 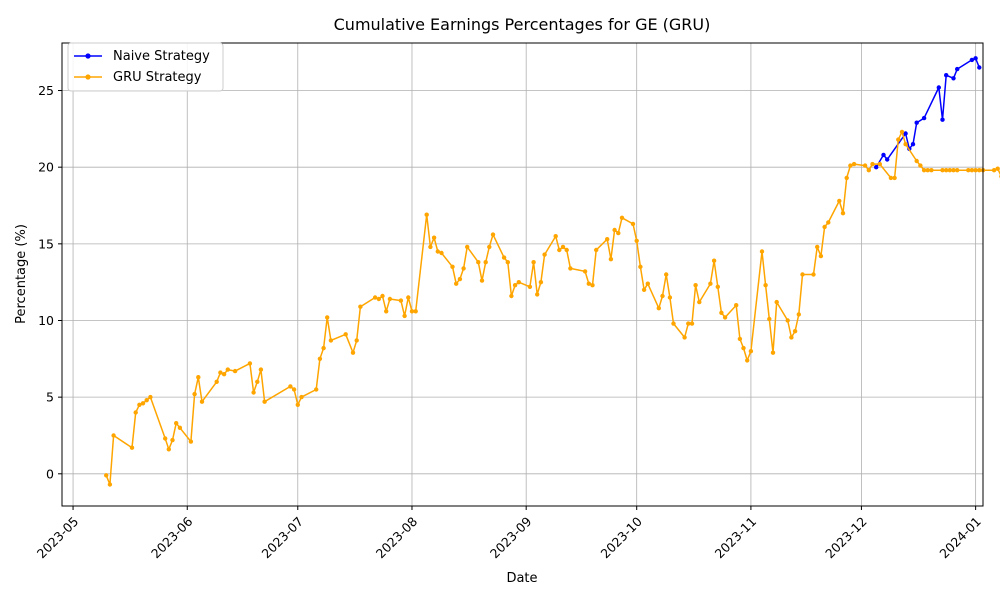 What do you see at coordinates (46, 167) in the screenshot?
I see `y-tick-label: 20` at bounding box center [46, 167].